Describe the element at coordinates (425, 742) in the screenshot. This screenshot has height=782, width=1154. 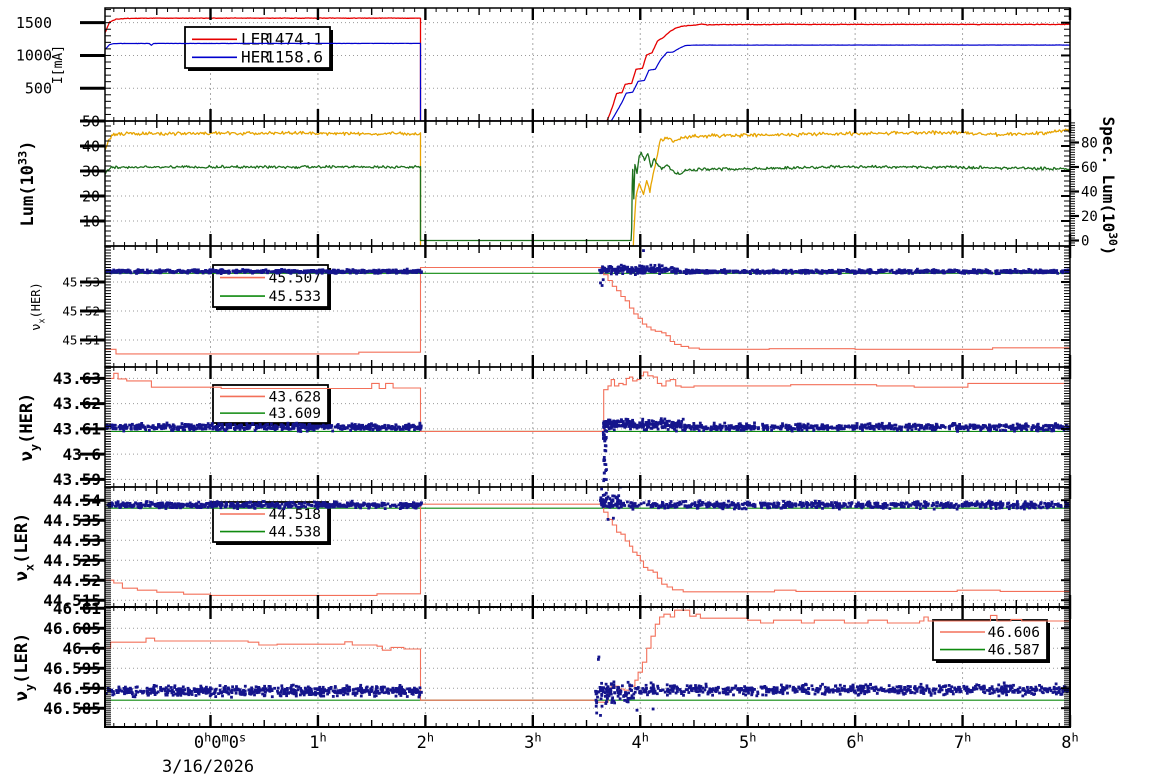
I see `xtick-label: 2h` at that location.